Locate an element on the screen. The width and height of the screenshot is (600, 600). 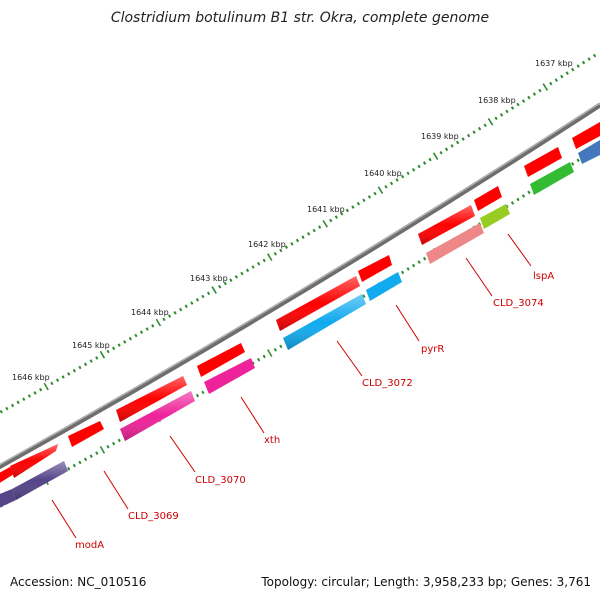
gene-green is located at coordinates (552, 178).